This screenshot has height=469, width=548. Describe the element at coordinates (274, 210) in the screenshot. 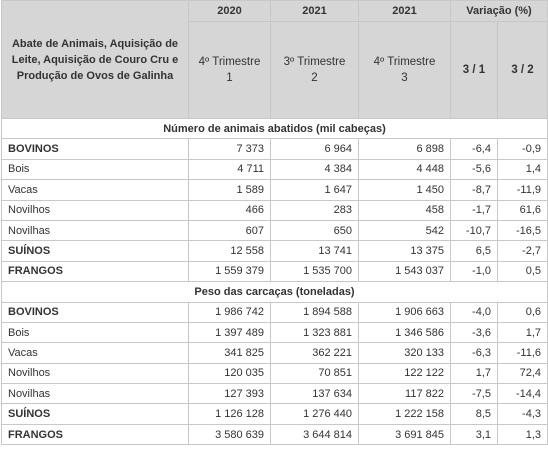

I see `data-row: Novilhos 466 283 458 -1,7 61,6` at that location.